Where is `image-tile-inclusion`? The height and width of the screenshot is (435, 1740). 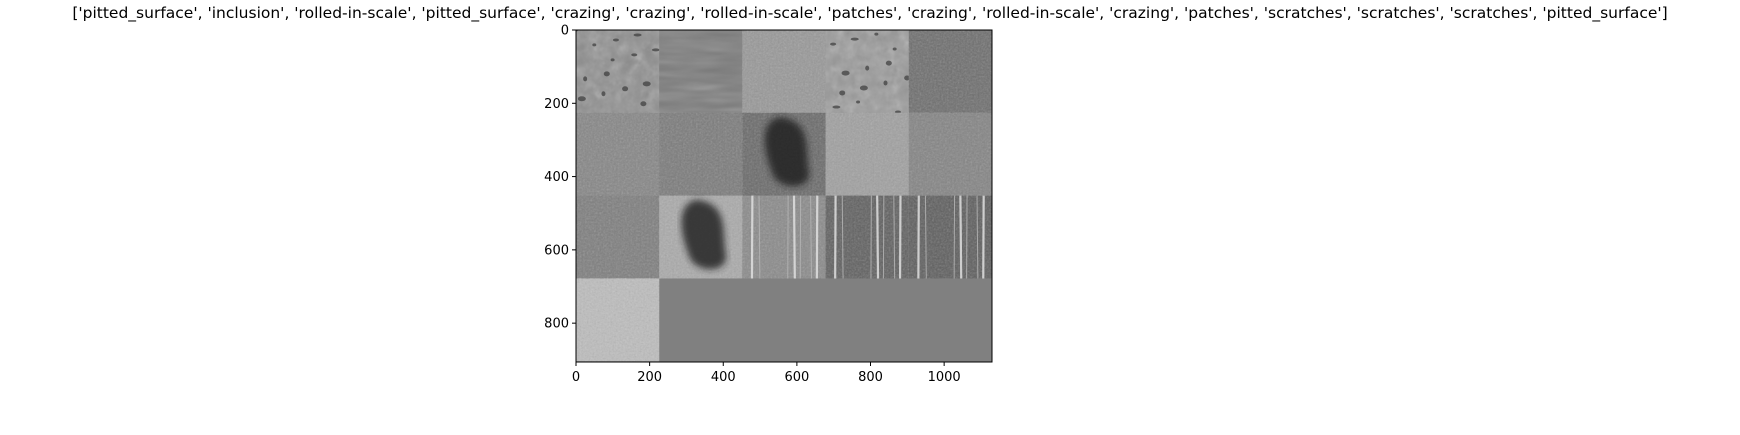 image-tile-inclusion is located at coordinates (701, 71).